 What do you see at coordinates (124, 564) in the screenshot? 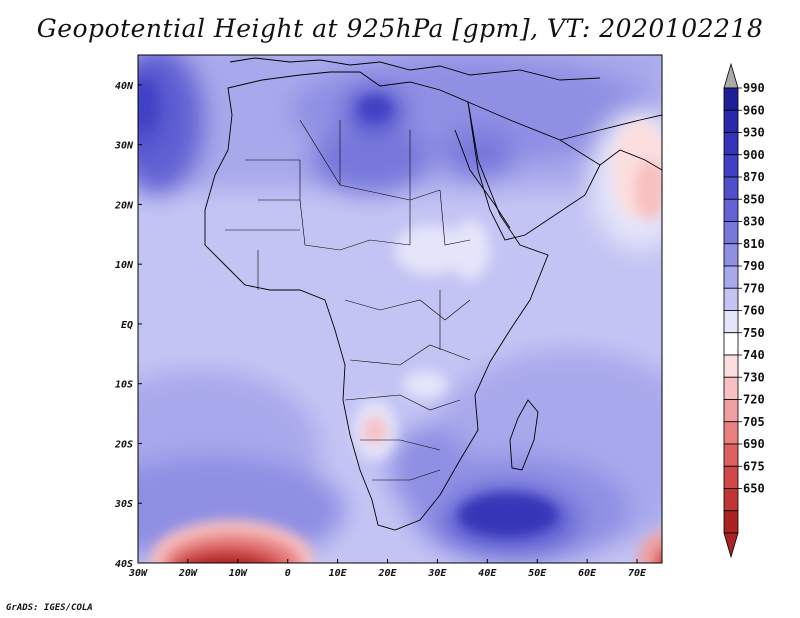
I see `lat-tick-label: 40S` at bounding box center [124, 564].